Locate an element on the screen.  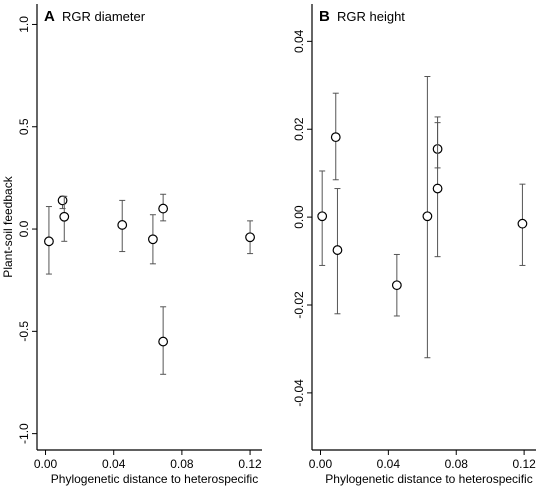
y-tick-label: -0.5 is located at coordinates (24, 331).